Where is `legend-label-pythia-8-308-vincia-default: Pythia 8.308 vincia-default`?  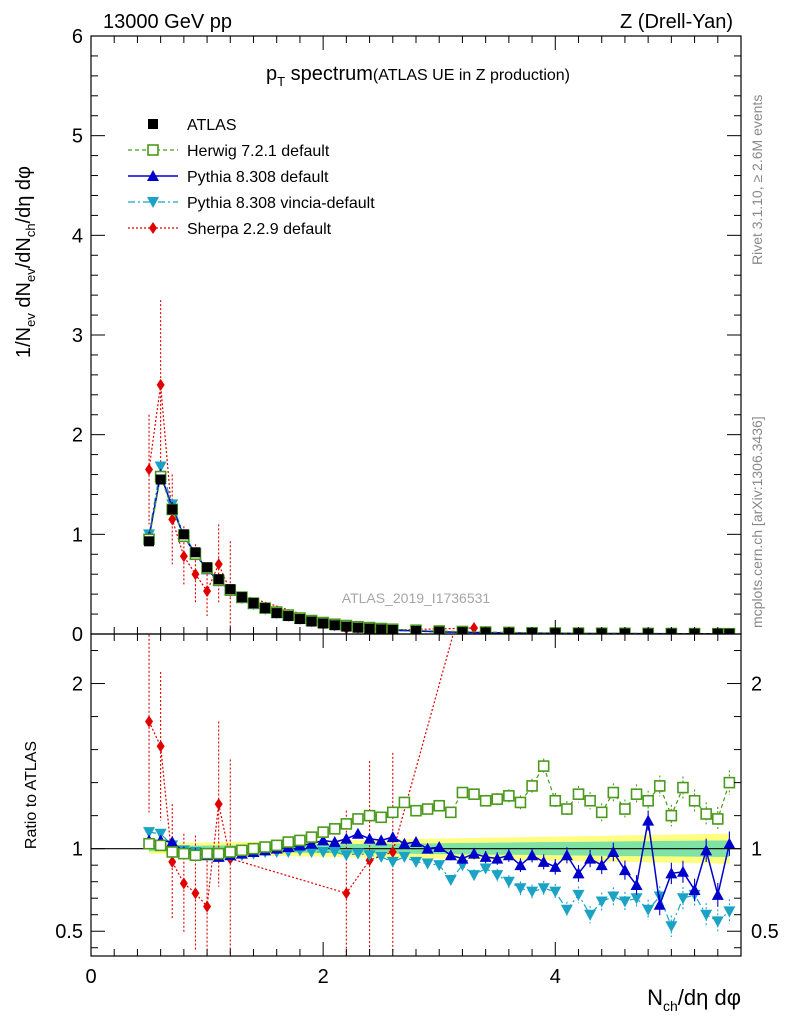 legend-label-pythia-8-308-vincia-default: Pythia 8.308 vincia-default is located at coordinates (281, 203).